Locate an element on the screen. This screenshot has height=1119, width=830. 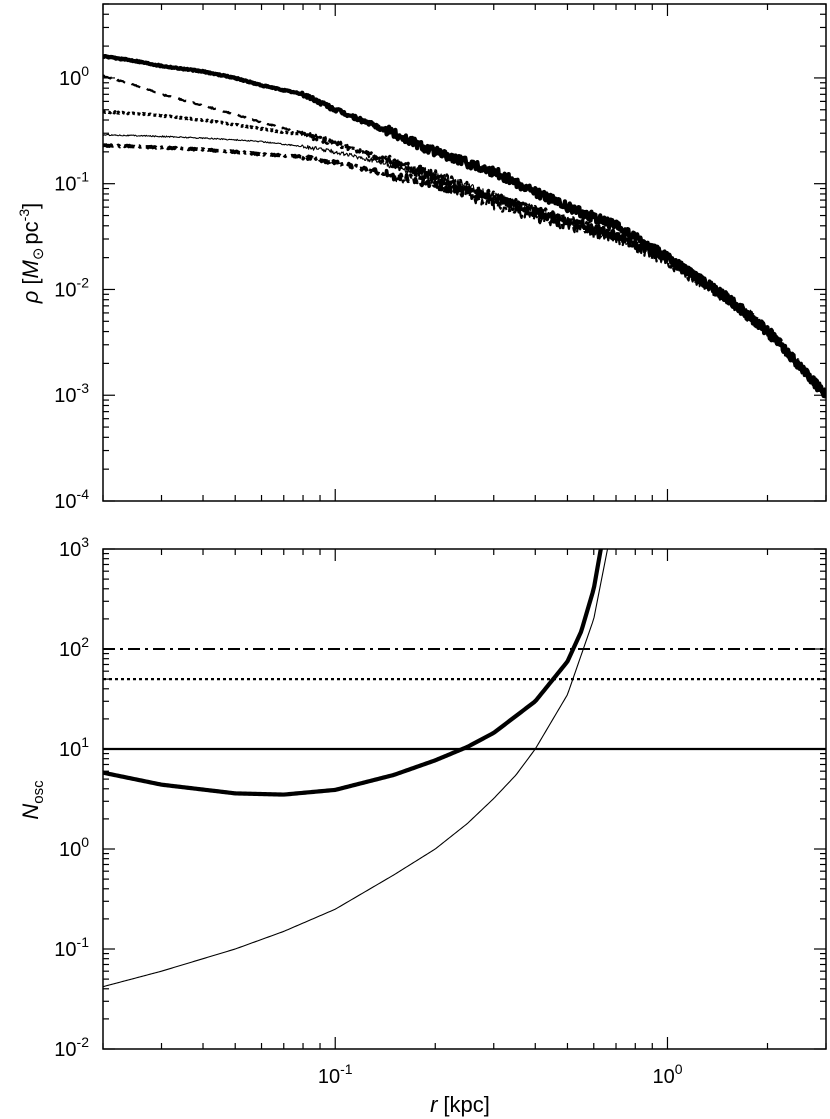
y-tick-label: 10² is located at coordinates (74, 647).